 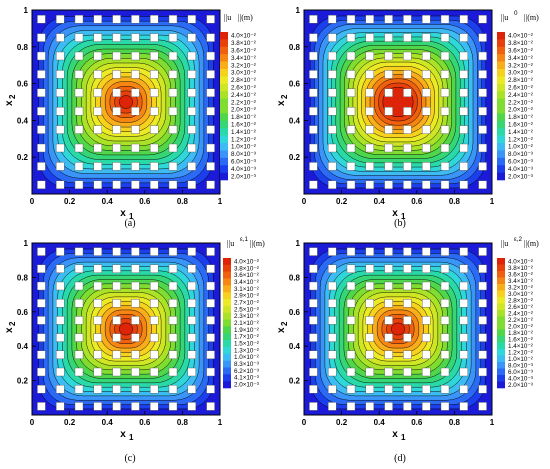 What do you see at coordinates (492, 422) in the screenshot?
I see `x-tick-label: 1` at bounding box center [492, 422].